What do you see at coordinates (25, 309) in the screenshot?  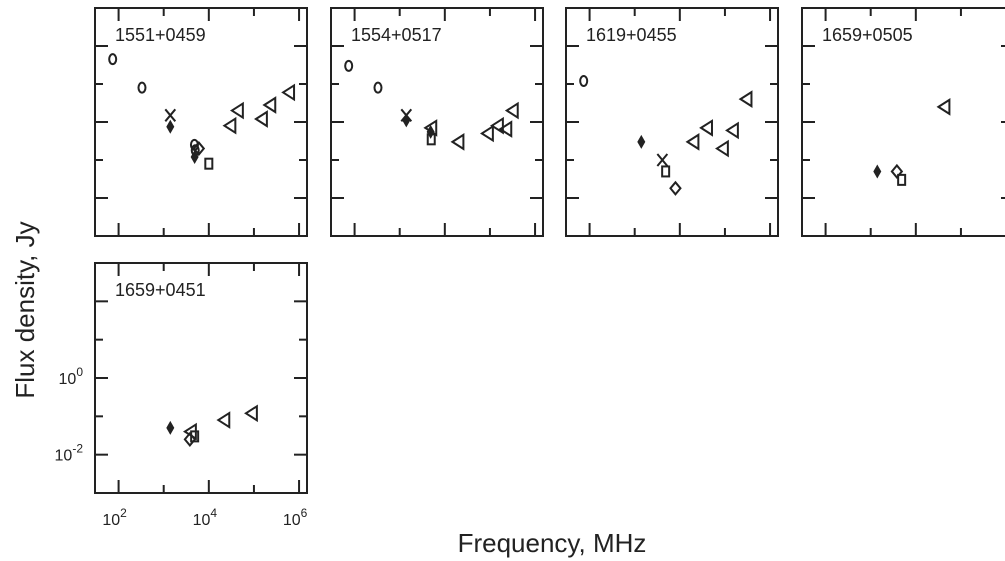 I see `y-axis-label: Flux density, Jy` at bounding box center [25, 309].